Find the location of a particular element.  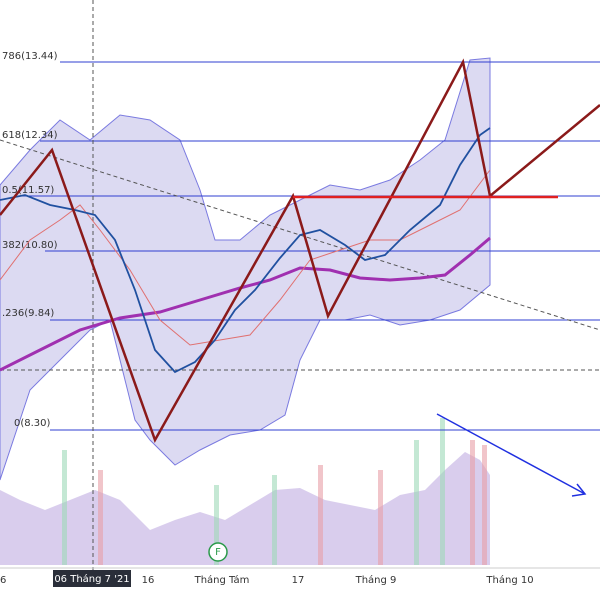

event-marker is located at coordinates (218, 552).